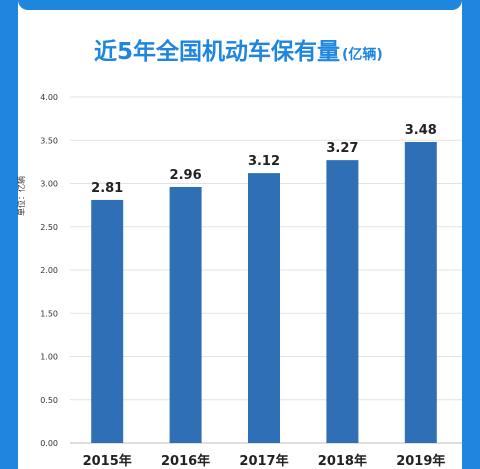  I want to click on data-label: 3.48, so click(421, 130).